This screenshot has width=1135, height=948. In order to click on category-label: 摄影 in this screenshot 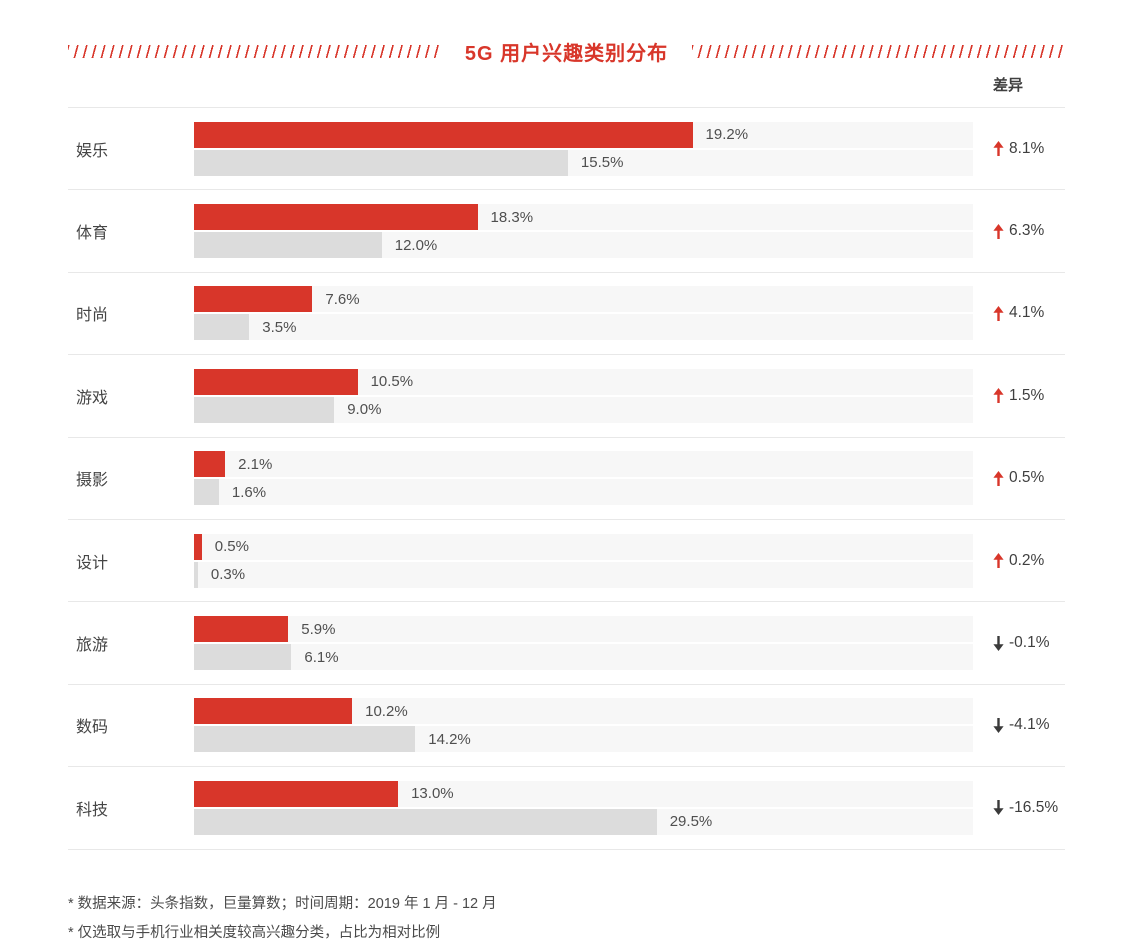, I will do `click(92, 481)`.